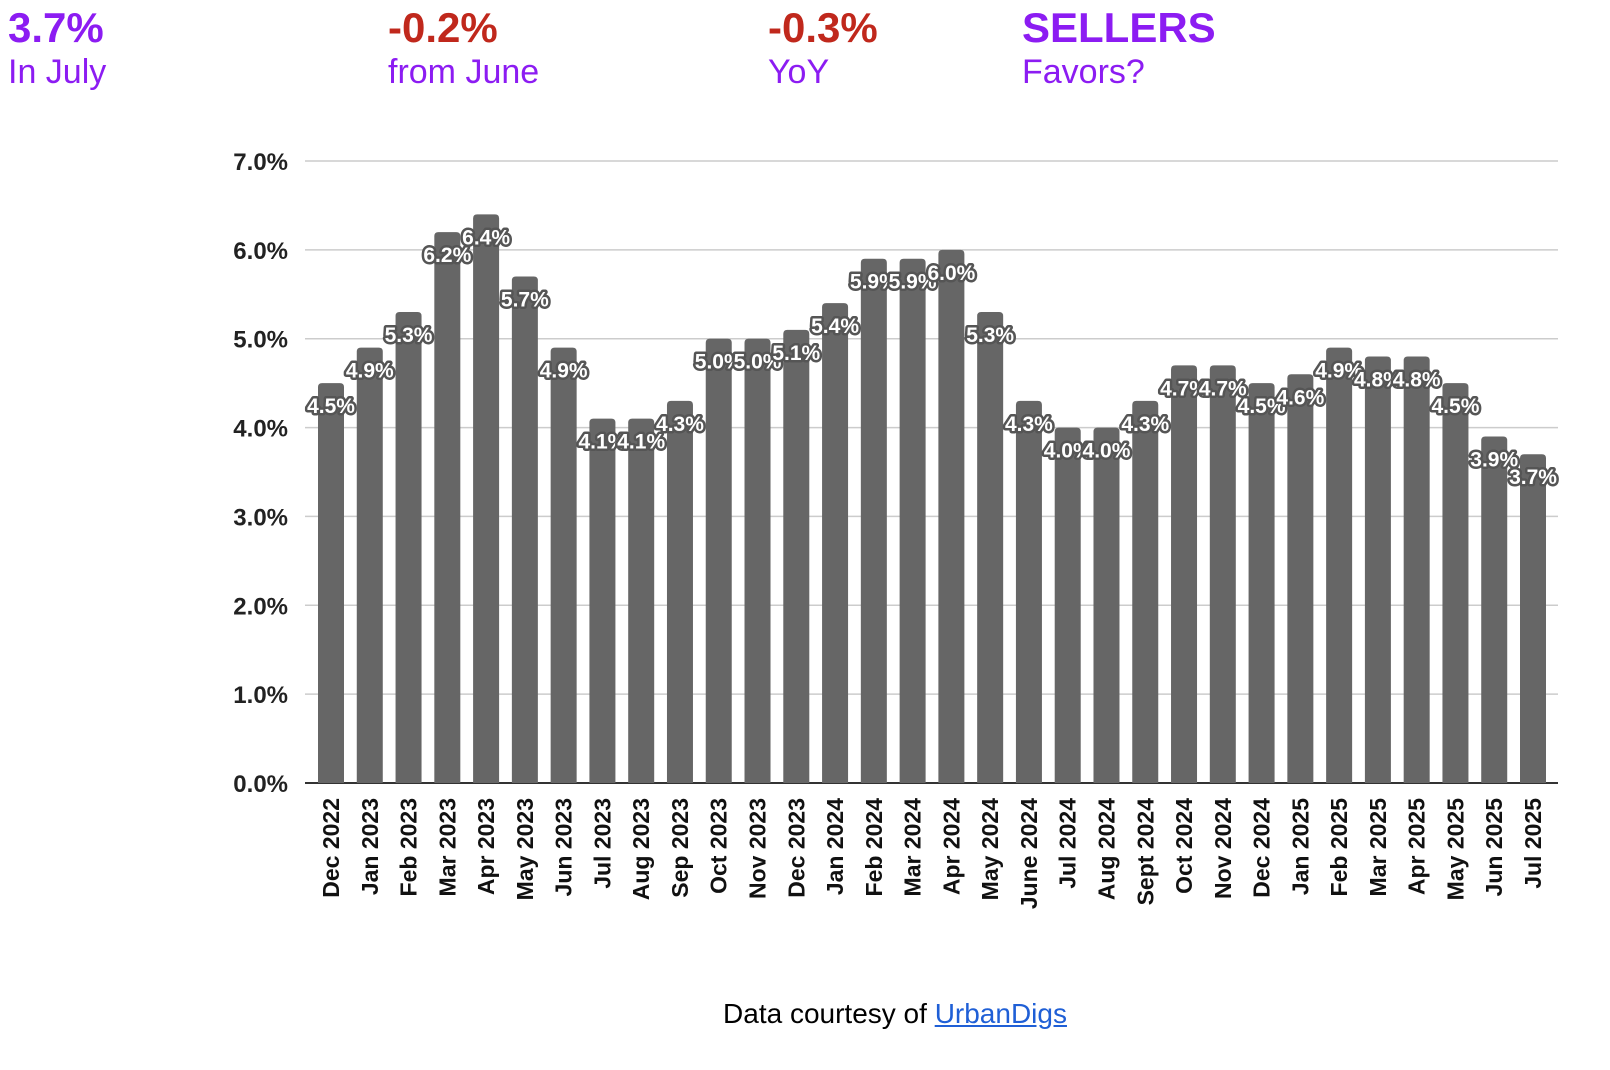  I want to click on x-tick-label: Feb 2023, so click(409, 847).